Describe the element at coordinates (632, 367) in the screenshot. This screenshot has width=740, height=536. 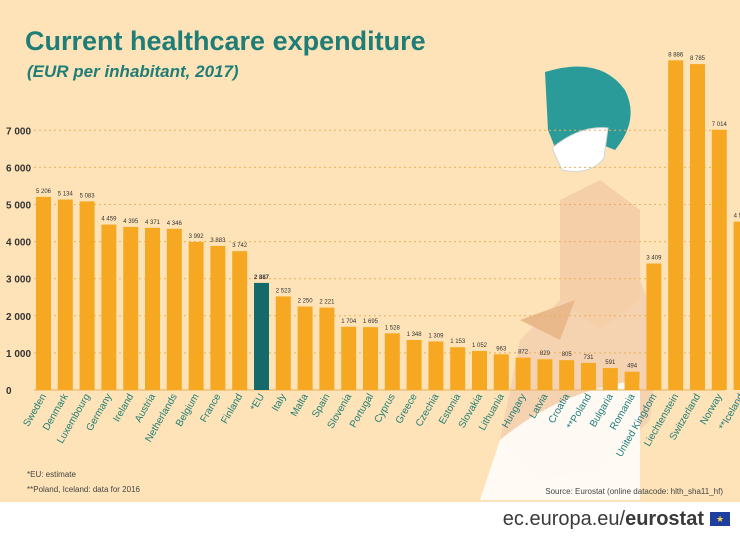
I see `value-label: 494` at that location.